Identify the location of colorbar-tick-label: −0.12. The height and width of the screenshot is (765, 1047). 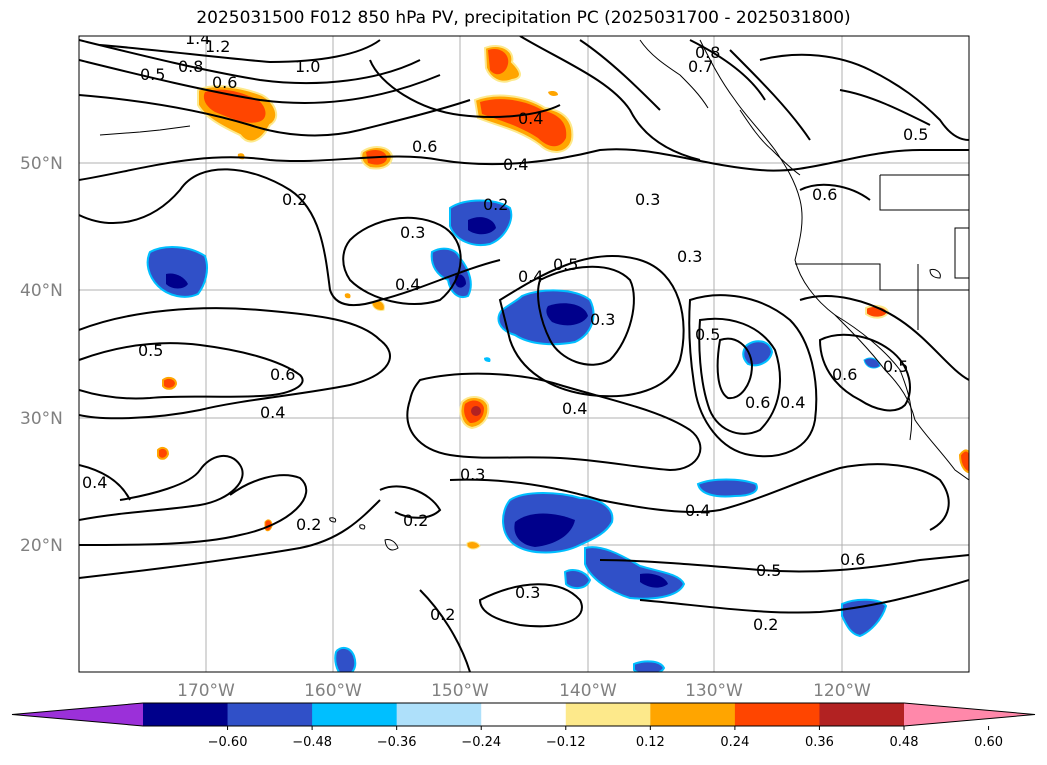
(566, 742).